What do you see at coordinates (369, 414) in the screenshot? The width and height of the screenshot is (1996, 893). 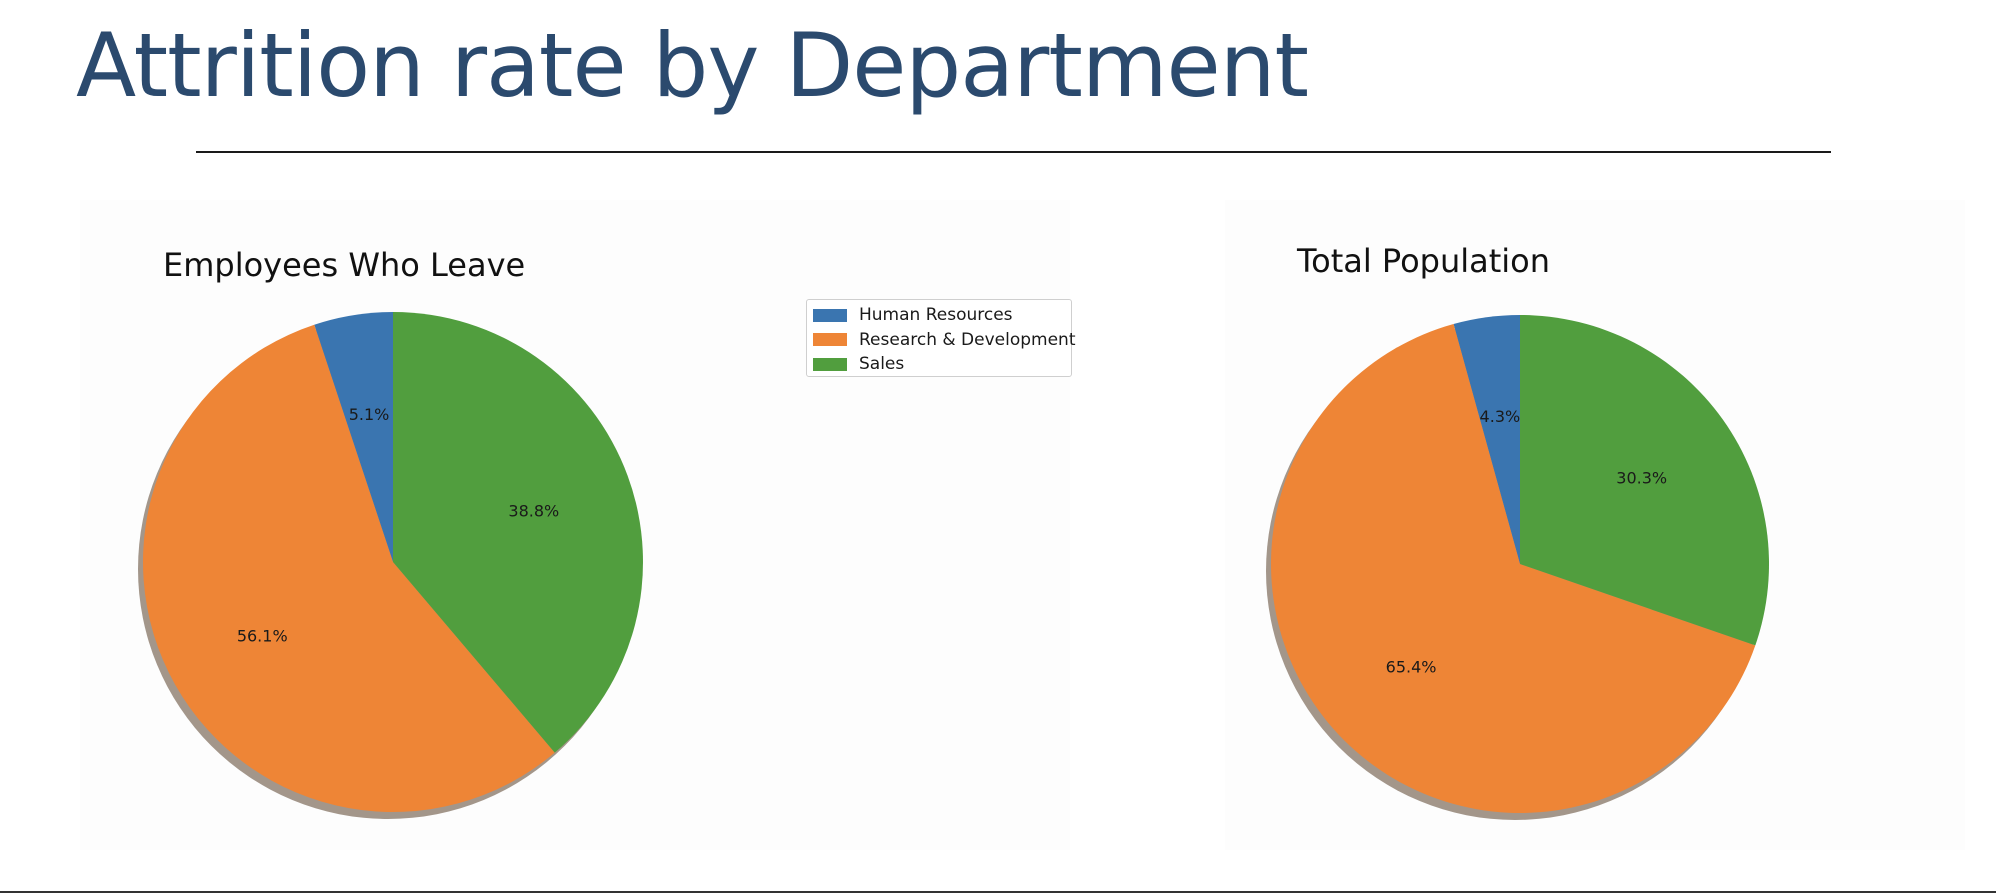 I see `slice-label-human-resources: 5.1%` at bounding box center [369, 414].